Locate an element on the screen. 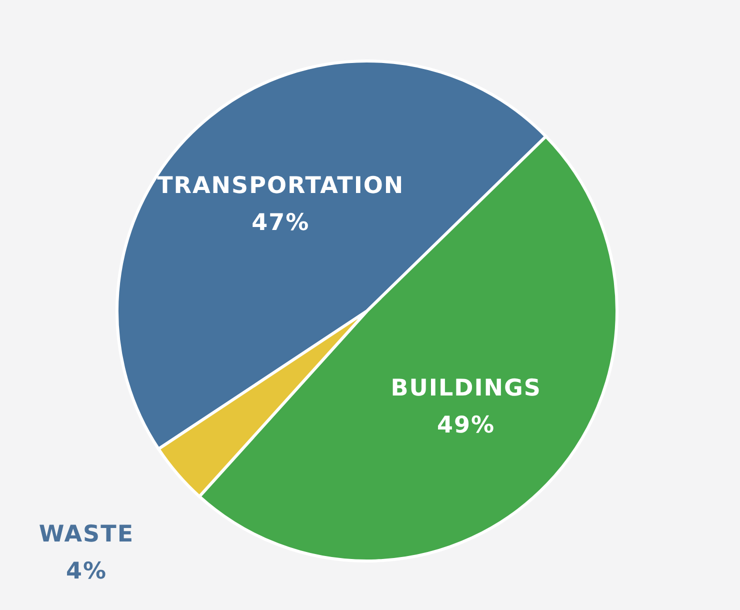  data-label: 4% is located at coordinates (87, 571).